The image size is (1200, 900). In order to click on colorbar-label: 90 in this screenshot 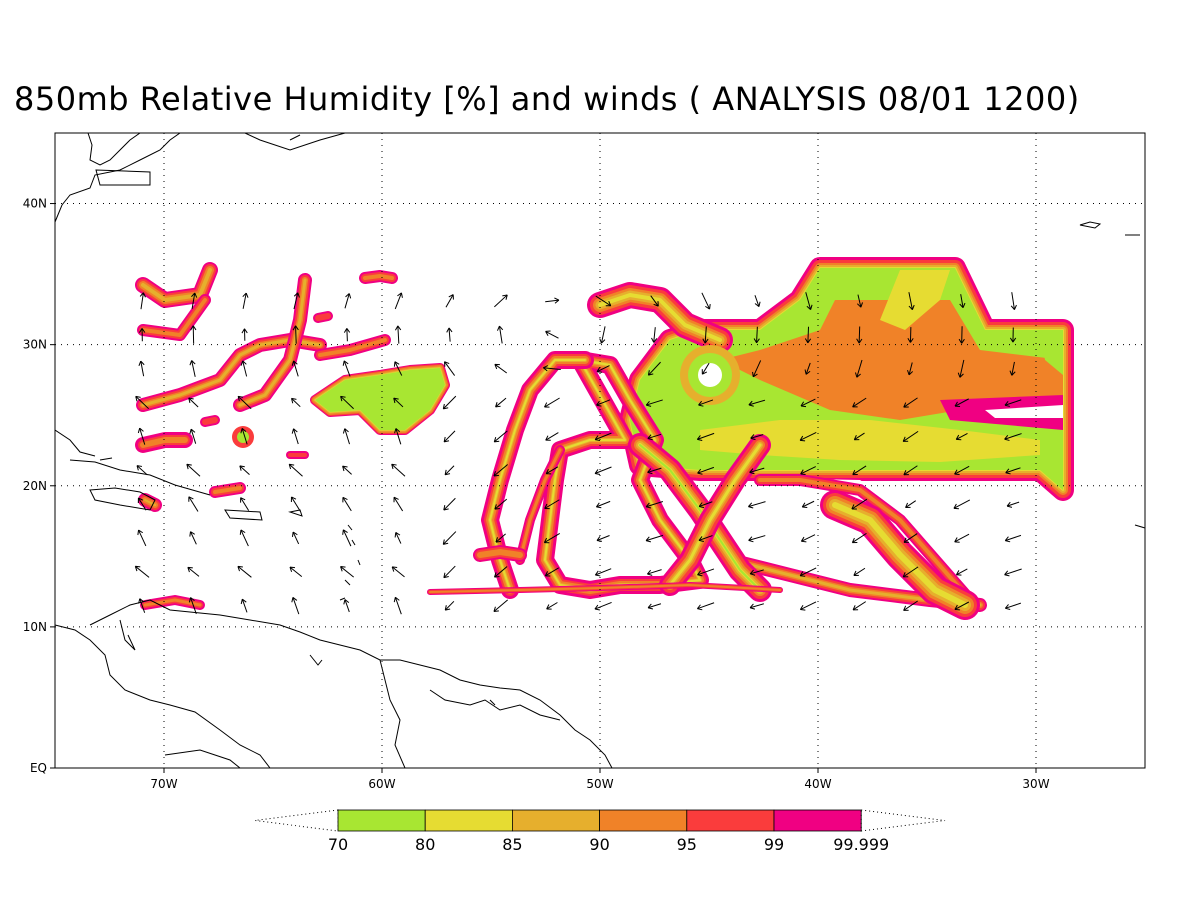, I will do `click(599, 844)`.